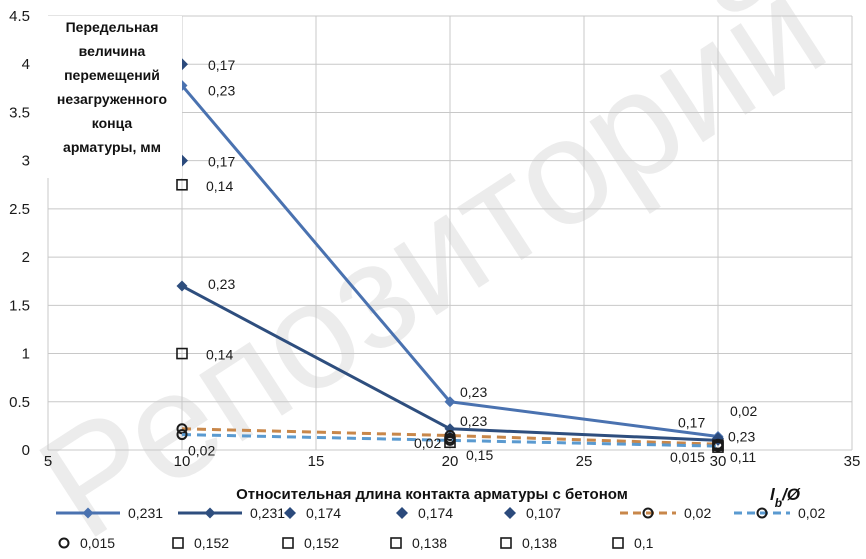  I want to click on y-label-line: Передельная, so click(112, 27).